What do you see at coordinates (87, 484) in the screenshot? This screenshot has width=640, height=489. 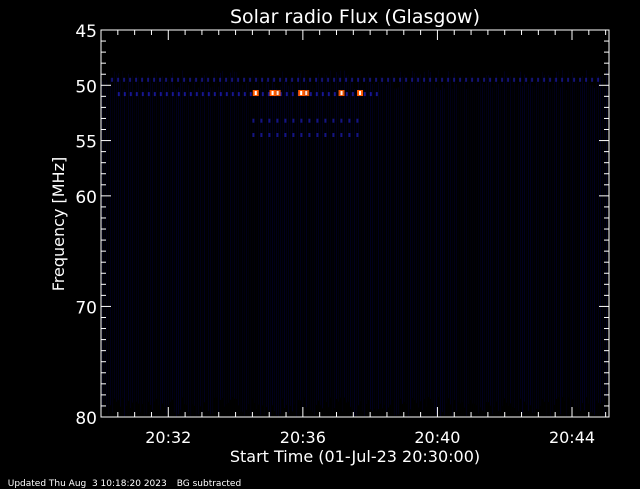 I see `updated-timestamp: Updated Thu Aug 3 10:18:20 2023` at bounding box center [87, 484].